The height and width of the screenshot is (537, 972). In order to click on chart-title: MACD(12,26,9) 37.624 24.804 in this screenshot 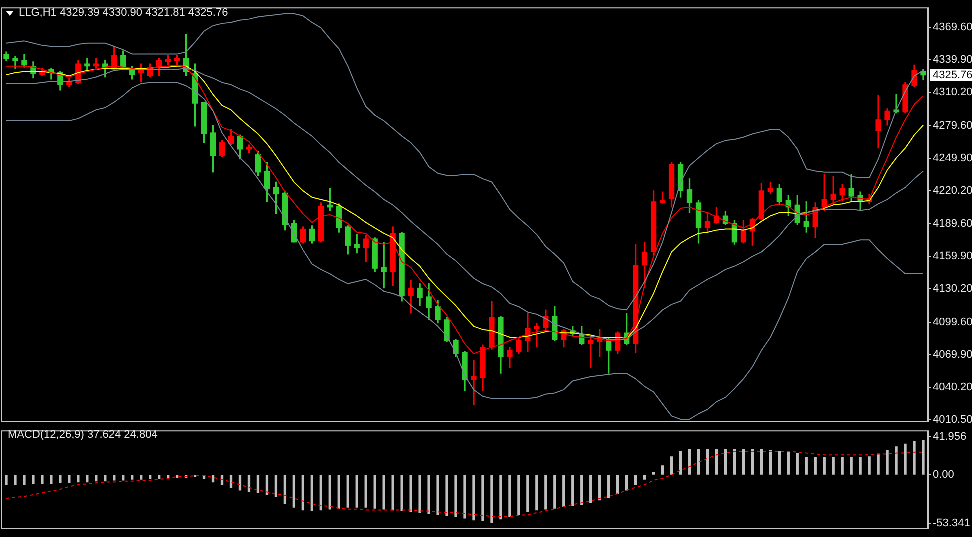, I will do `click(83, 435)`.